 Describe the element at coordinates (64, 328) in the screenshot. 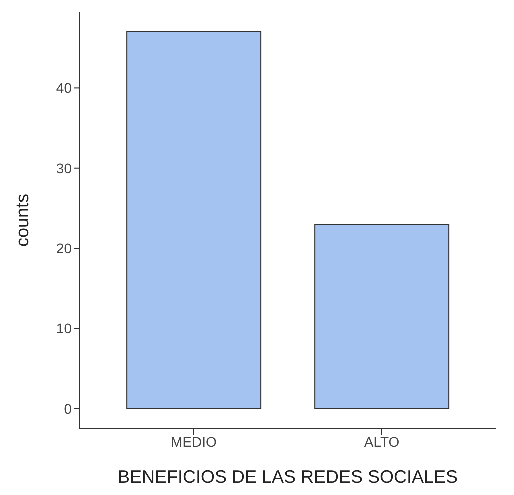

I see `y-tick-label: 10` at that location.